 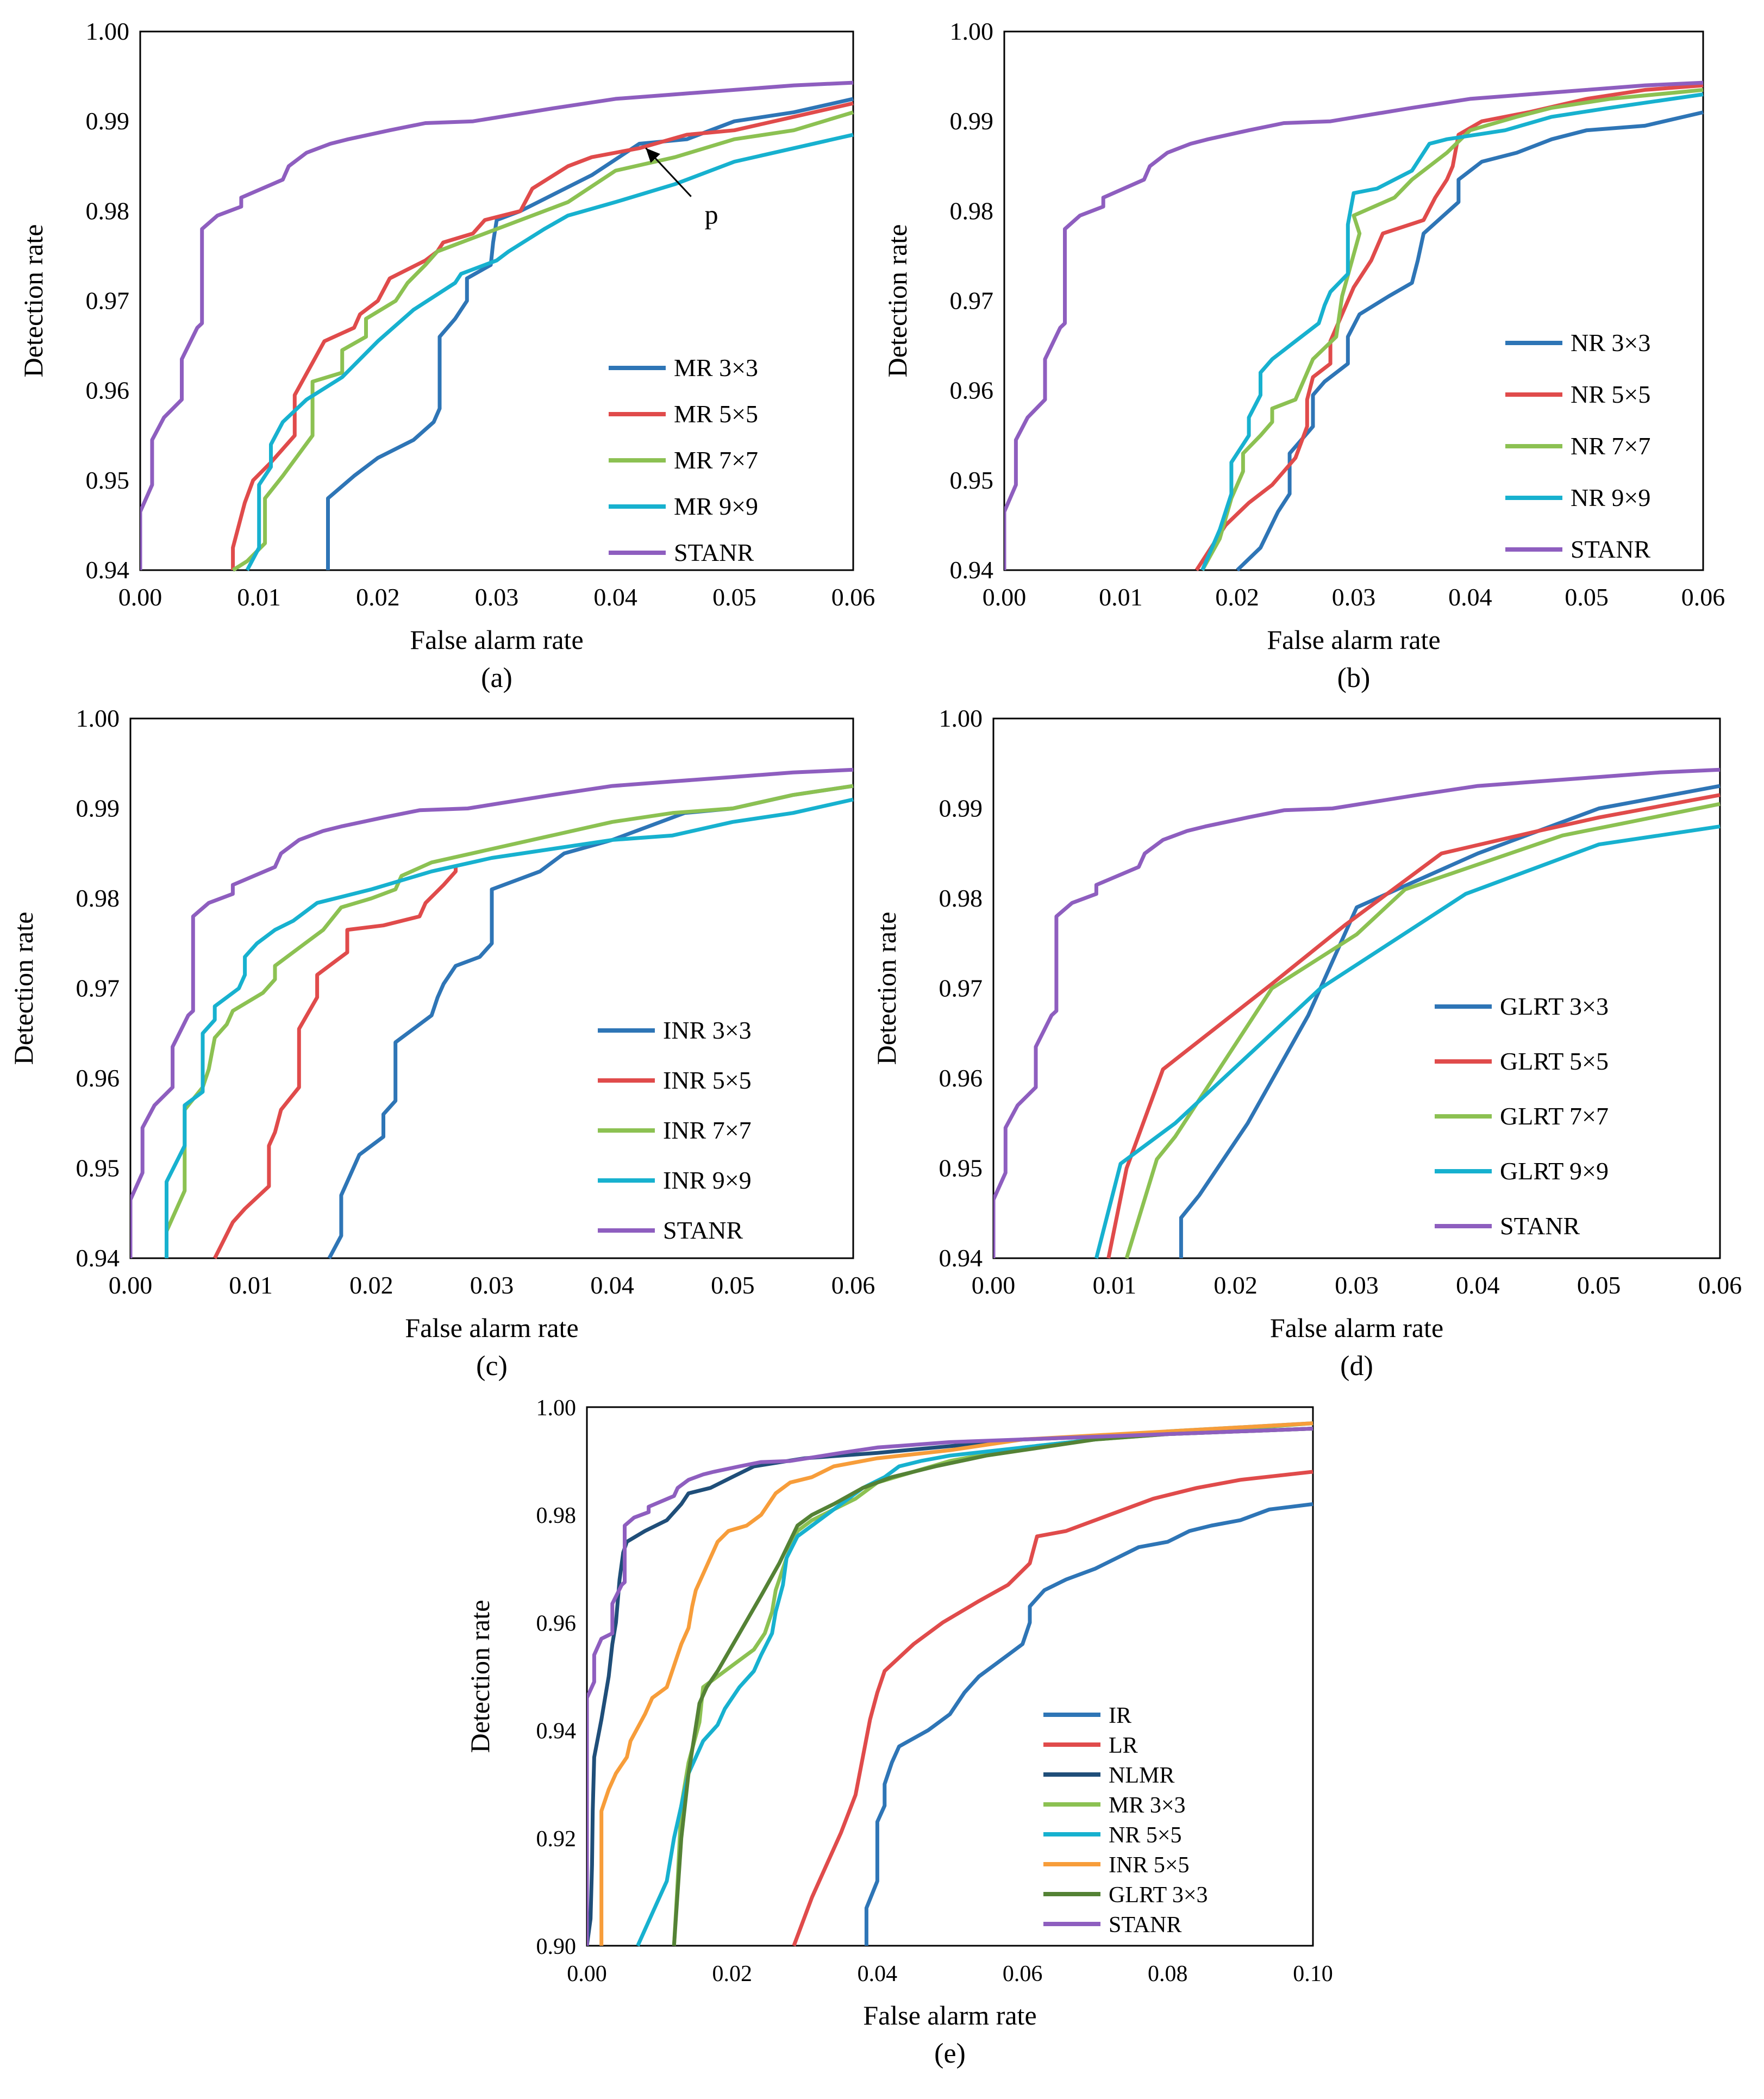 What do you see at coordinates (1147, 1806) in the screenshot?
I see `legend-label: MR 3×3` at bounding box center [1147, 1806].